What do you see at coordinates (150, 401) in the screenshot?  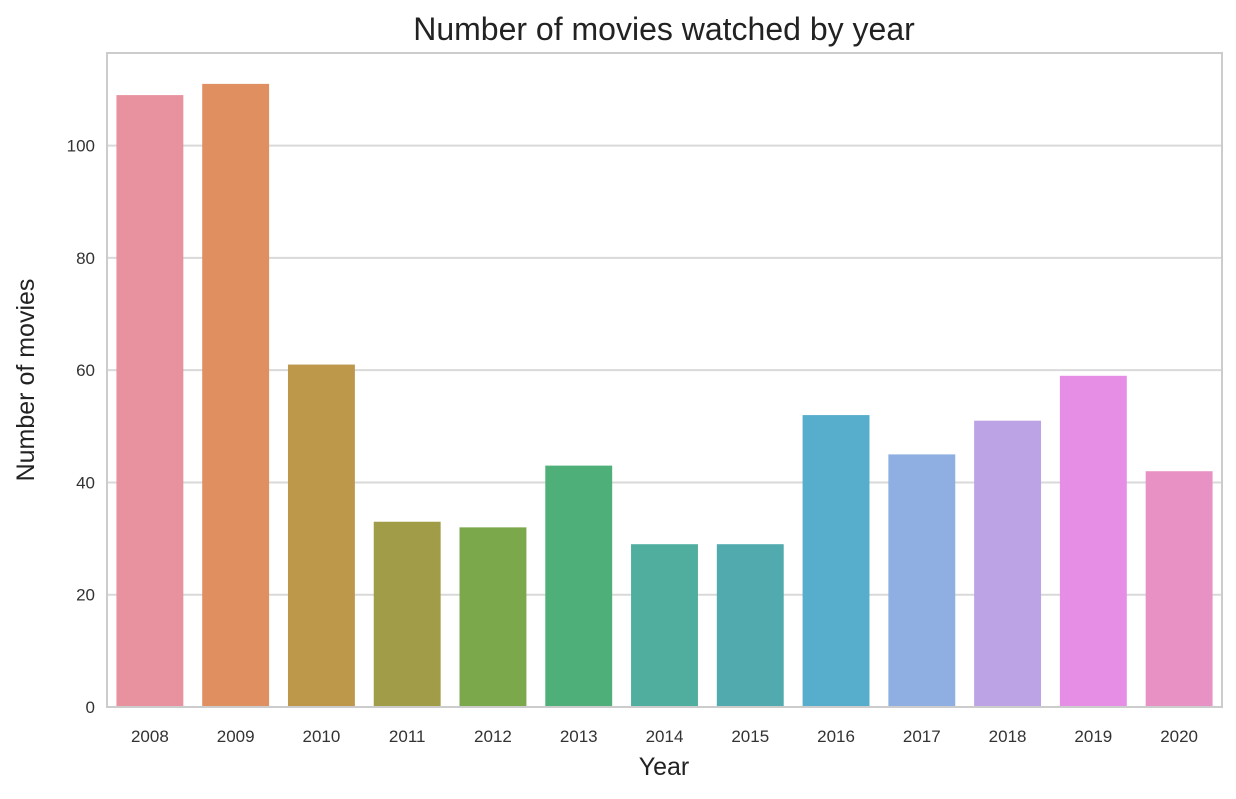 I see `bar-2008` at bounding box center [150, 401].